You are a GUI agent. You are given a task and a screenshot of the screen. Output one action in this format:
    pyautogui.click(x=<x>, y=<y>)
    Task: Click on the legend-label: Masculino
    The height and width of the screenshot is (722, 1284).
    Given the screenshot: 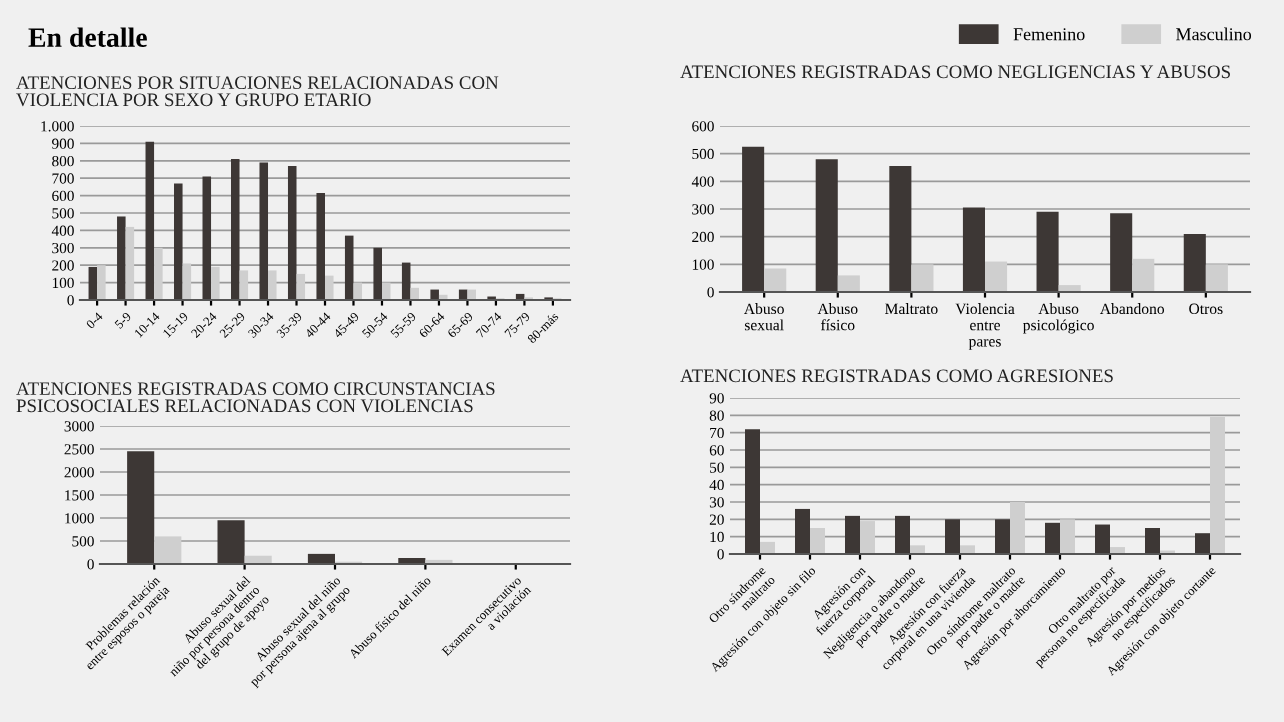 What is the action you would take?
    pyautogui.click(x=1214, y=34)
    